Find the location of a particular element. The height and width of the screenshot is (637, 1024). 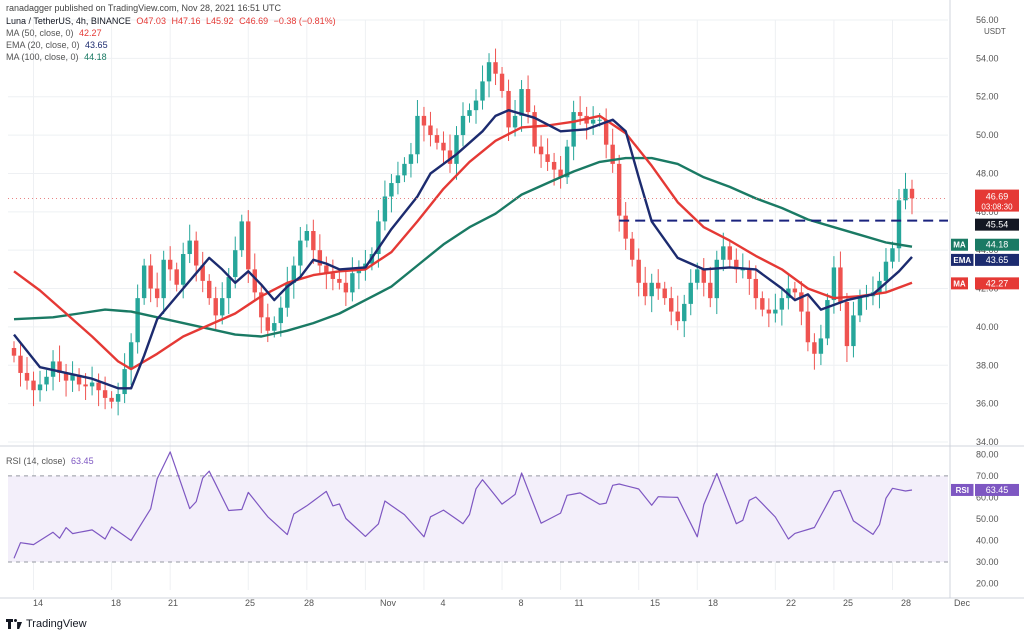

time-tick-label: 8 is located at coordinates (520, 603).